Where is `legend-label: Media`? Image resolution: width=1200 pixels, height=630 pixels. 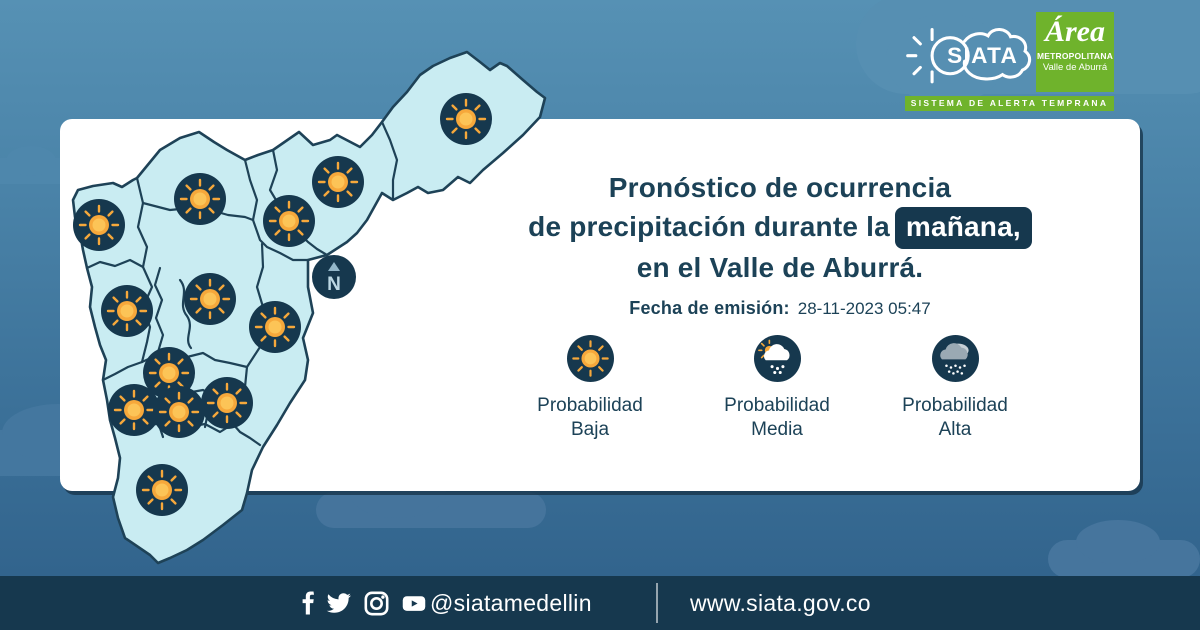
legend-label: Media is located at coordinates (777, 429).